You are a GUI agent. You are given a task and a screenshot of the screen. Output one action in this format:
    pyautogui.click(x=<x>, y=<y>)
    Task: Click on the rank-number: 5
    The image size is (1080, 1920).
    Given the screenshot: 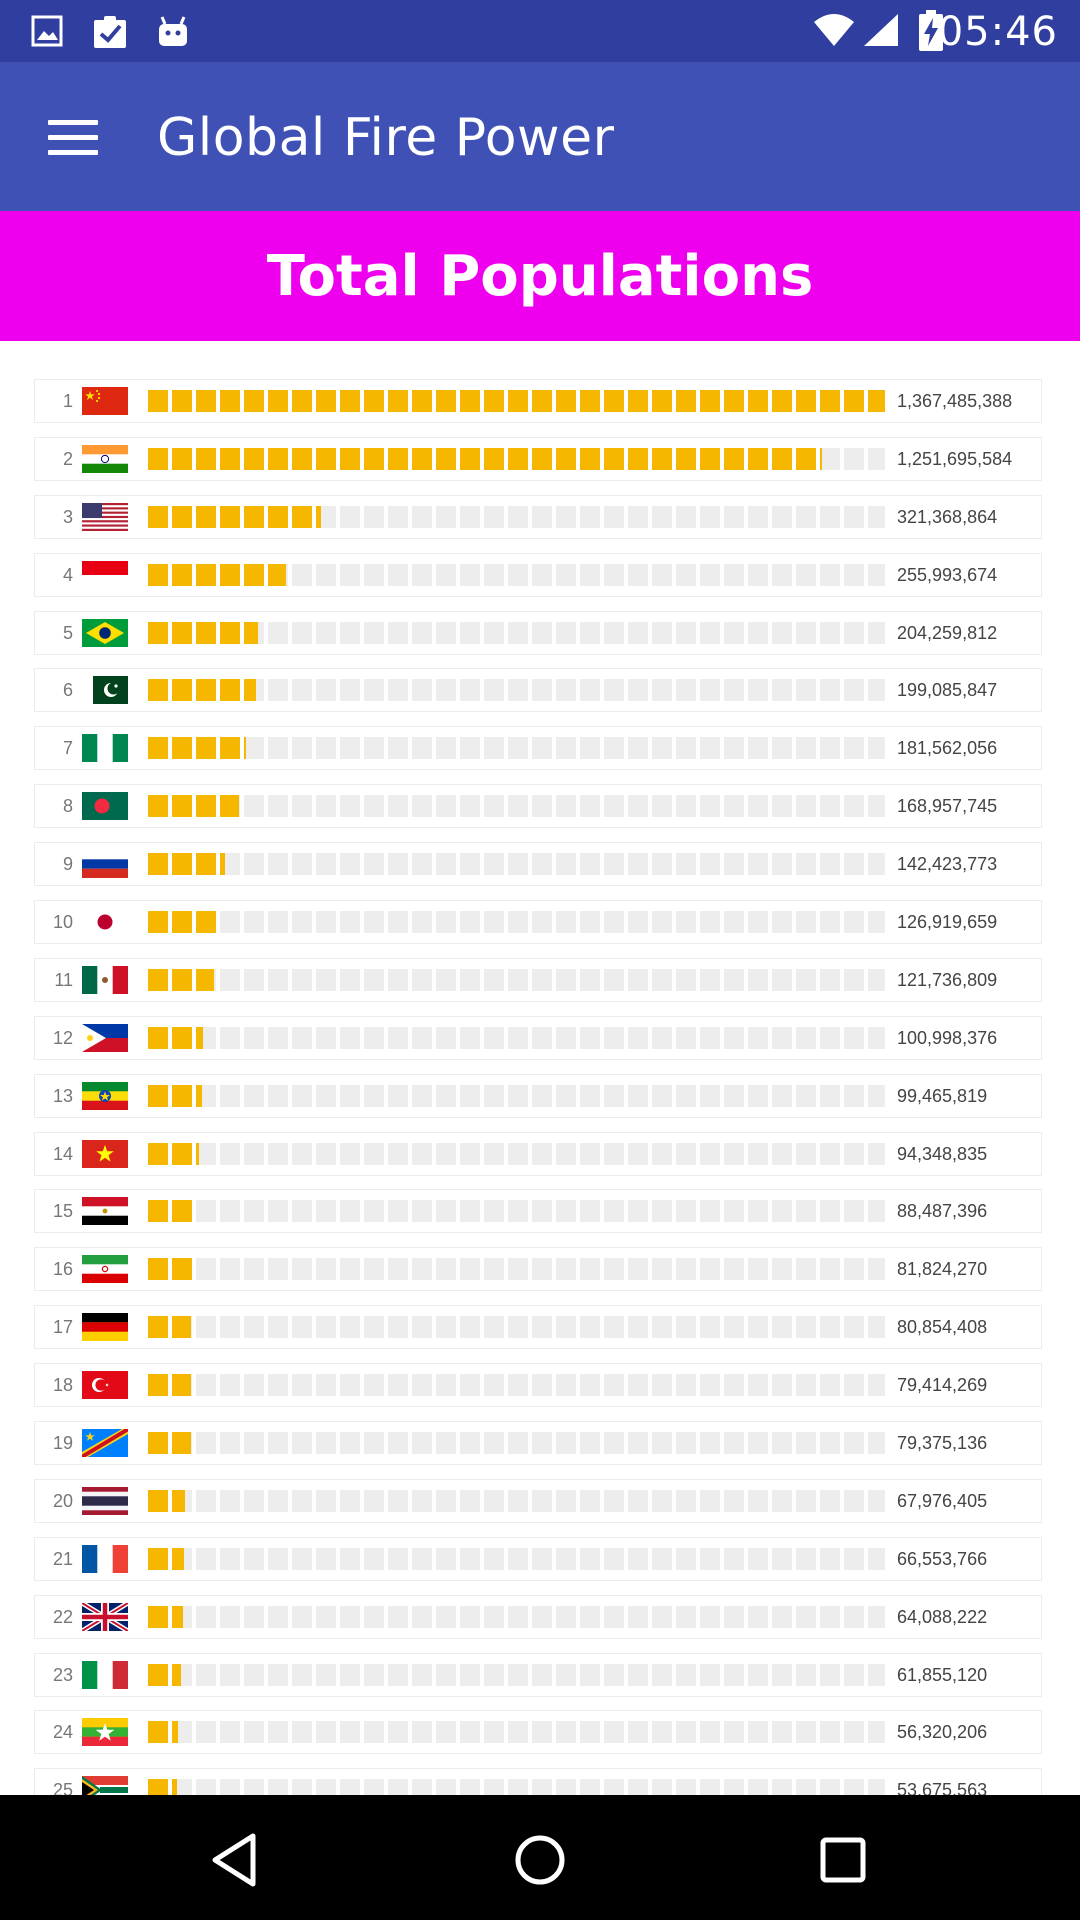 What is the action you would take?
    pyautogui.click(x=67, y=632)
    